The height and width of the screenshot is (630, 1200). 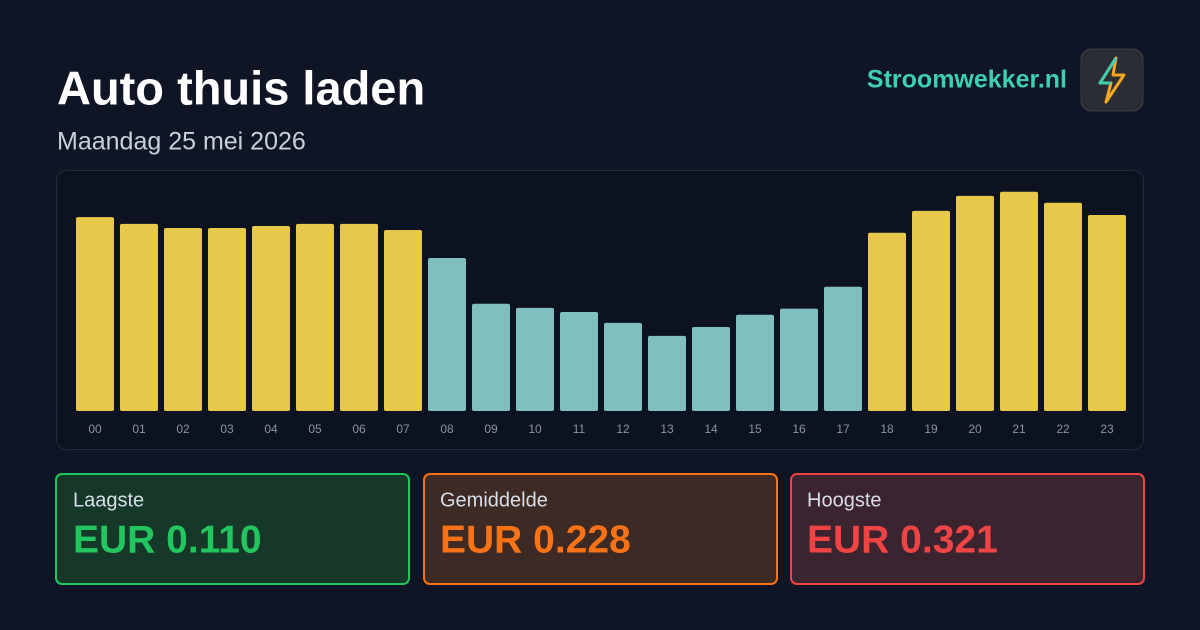 I want to click on x-tick-label: 16, so click(x=799, y=429).